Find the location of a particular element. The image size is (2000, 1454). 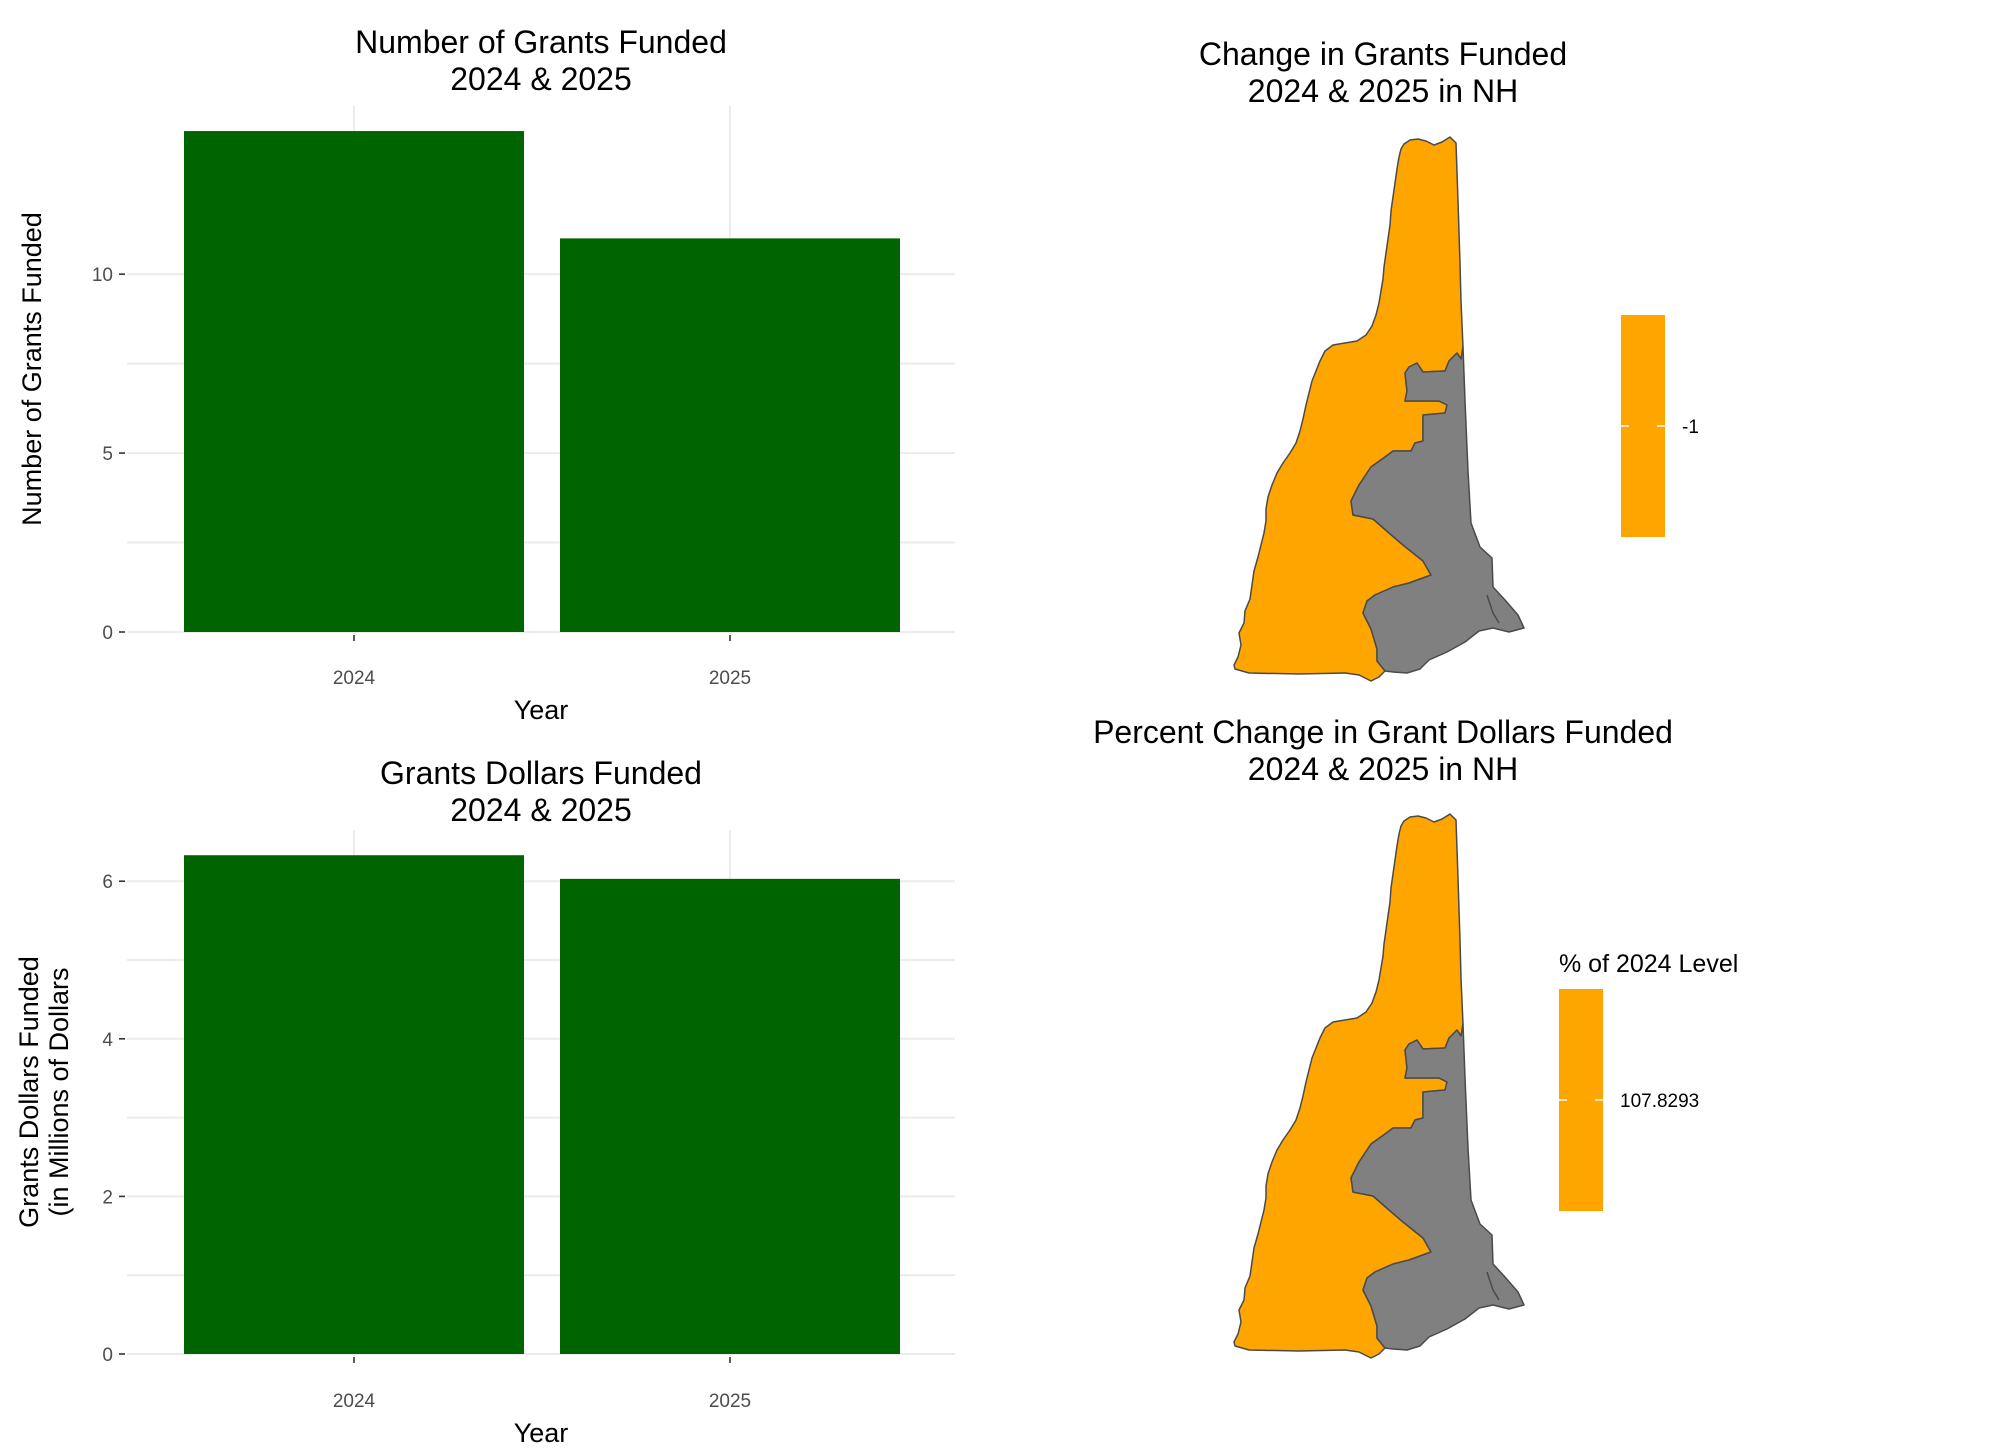

chart-title: Grants Dollars Funded 2024 & 2025 is located at coordinates (541, 791).